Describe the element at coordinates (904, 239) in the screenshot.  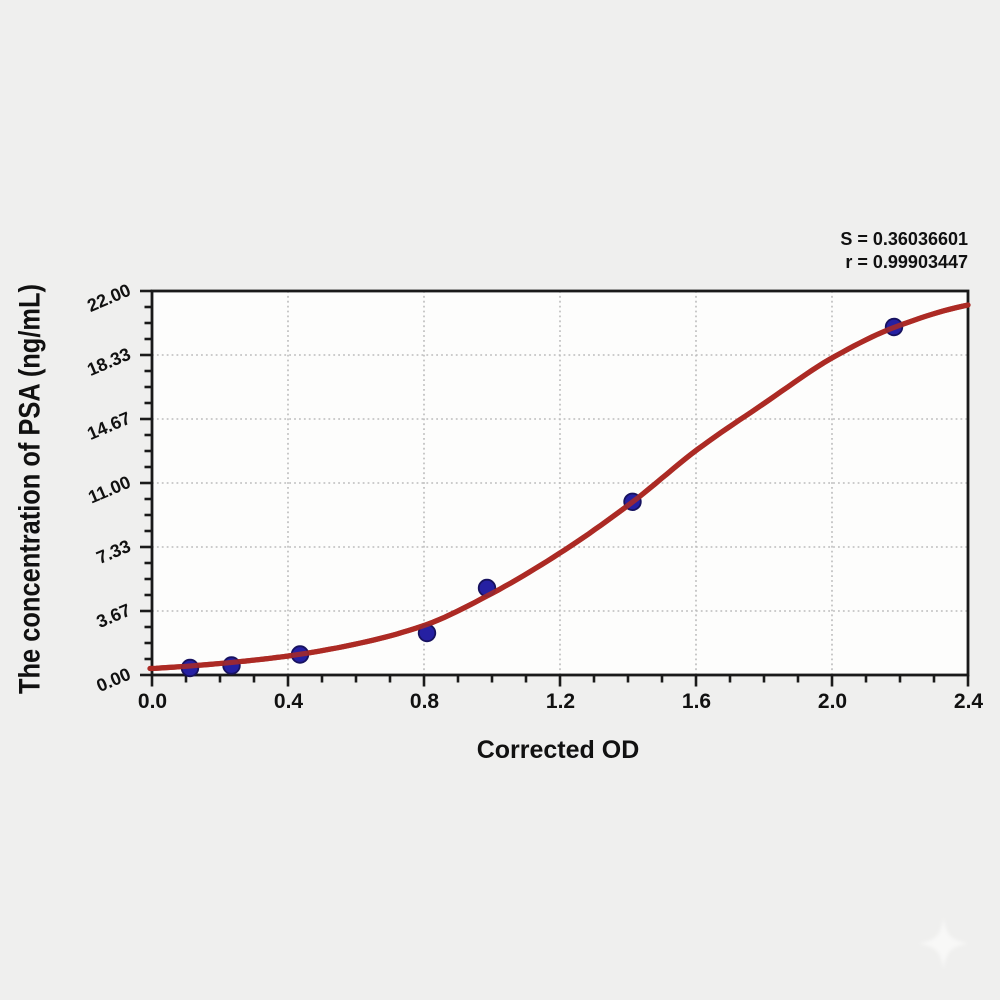
I see `svg-text: S = 0.36036601` at that location.